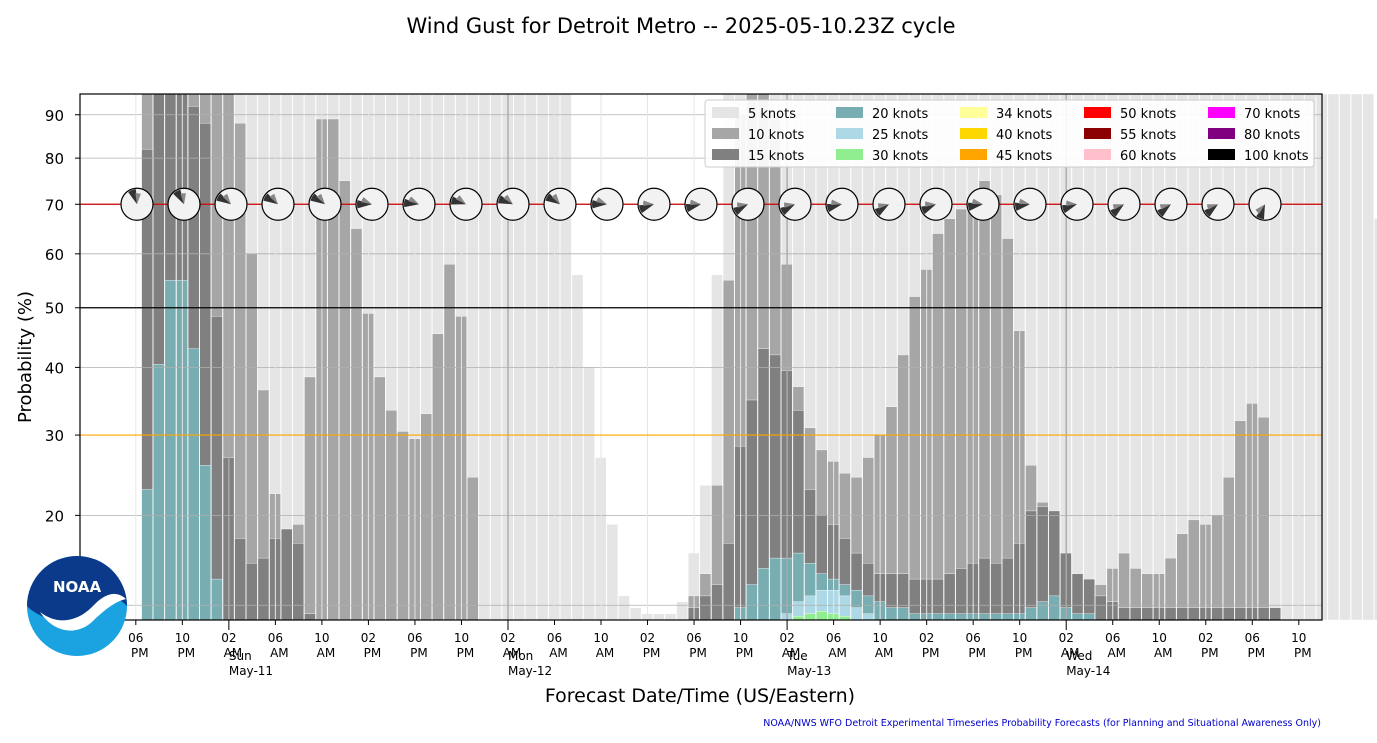 This screenshot has width=1377, height=743. I want to click on legend-label: 40 knots, so click(1024, 135).